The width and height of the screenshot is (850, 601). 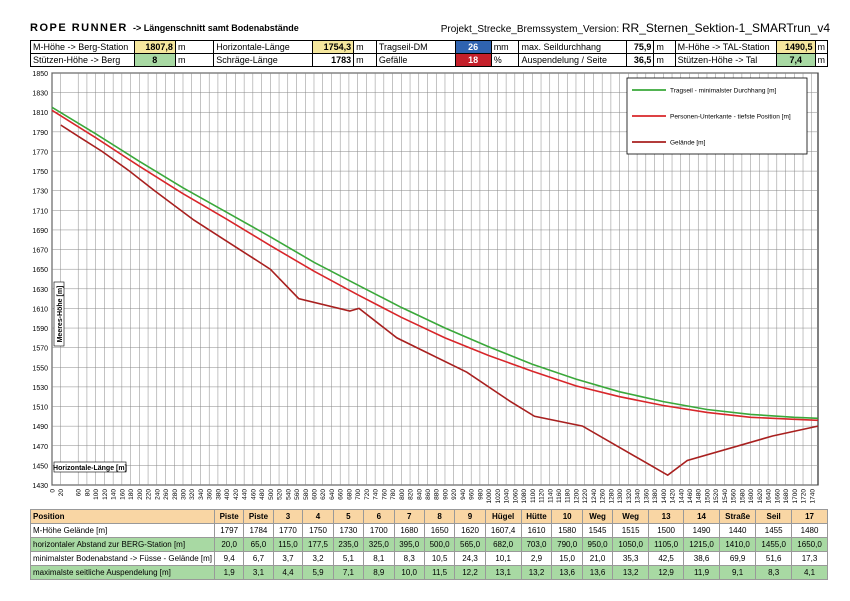 I want to click on x-tick-label: 220, so click(x=149, y=494).